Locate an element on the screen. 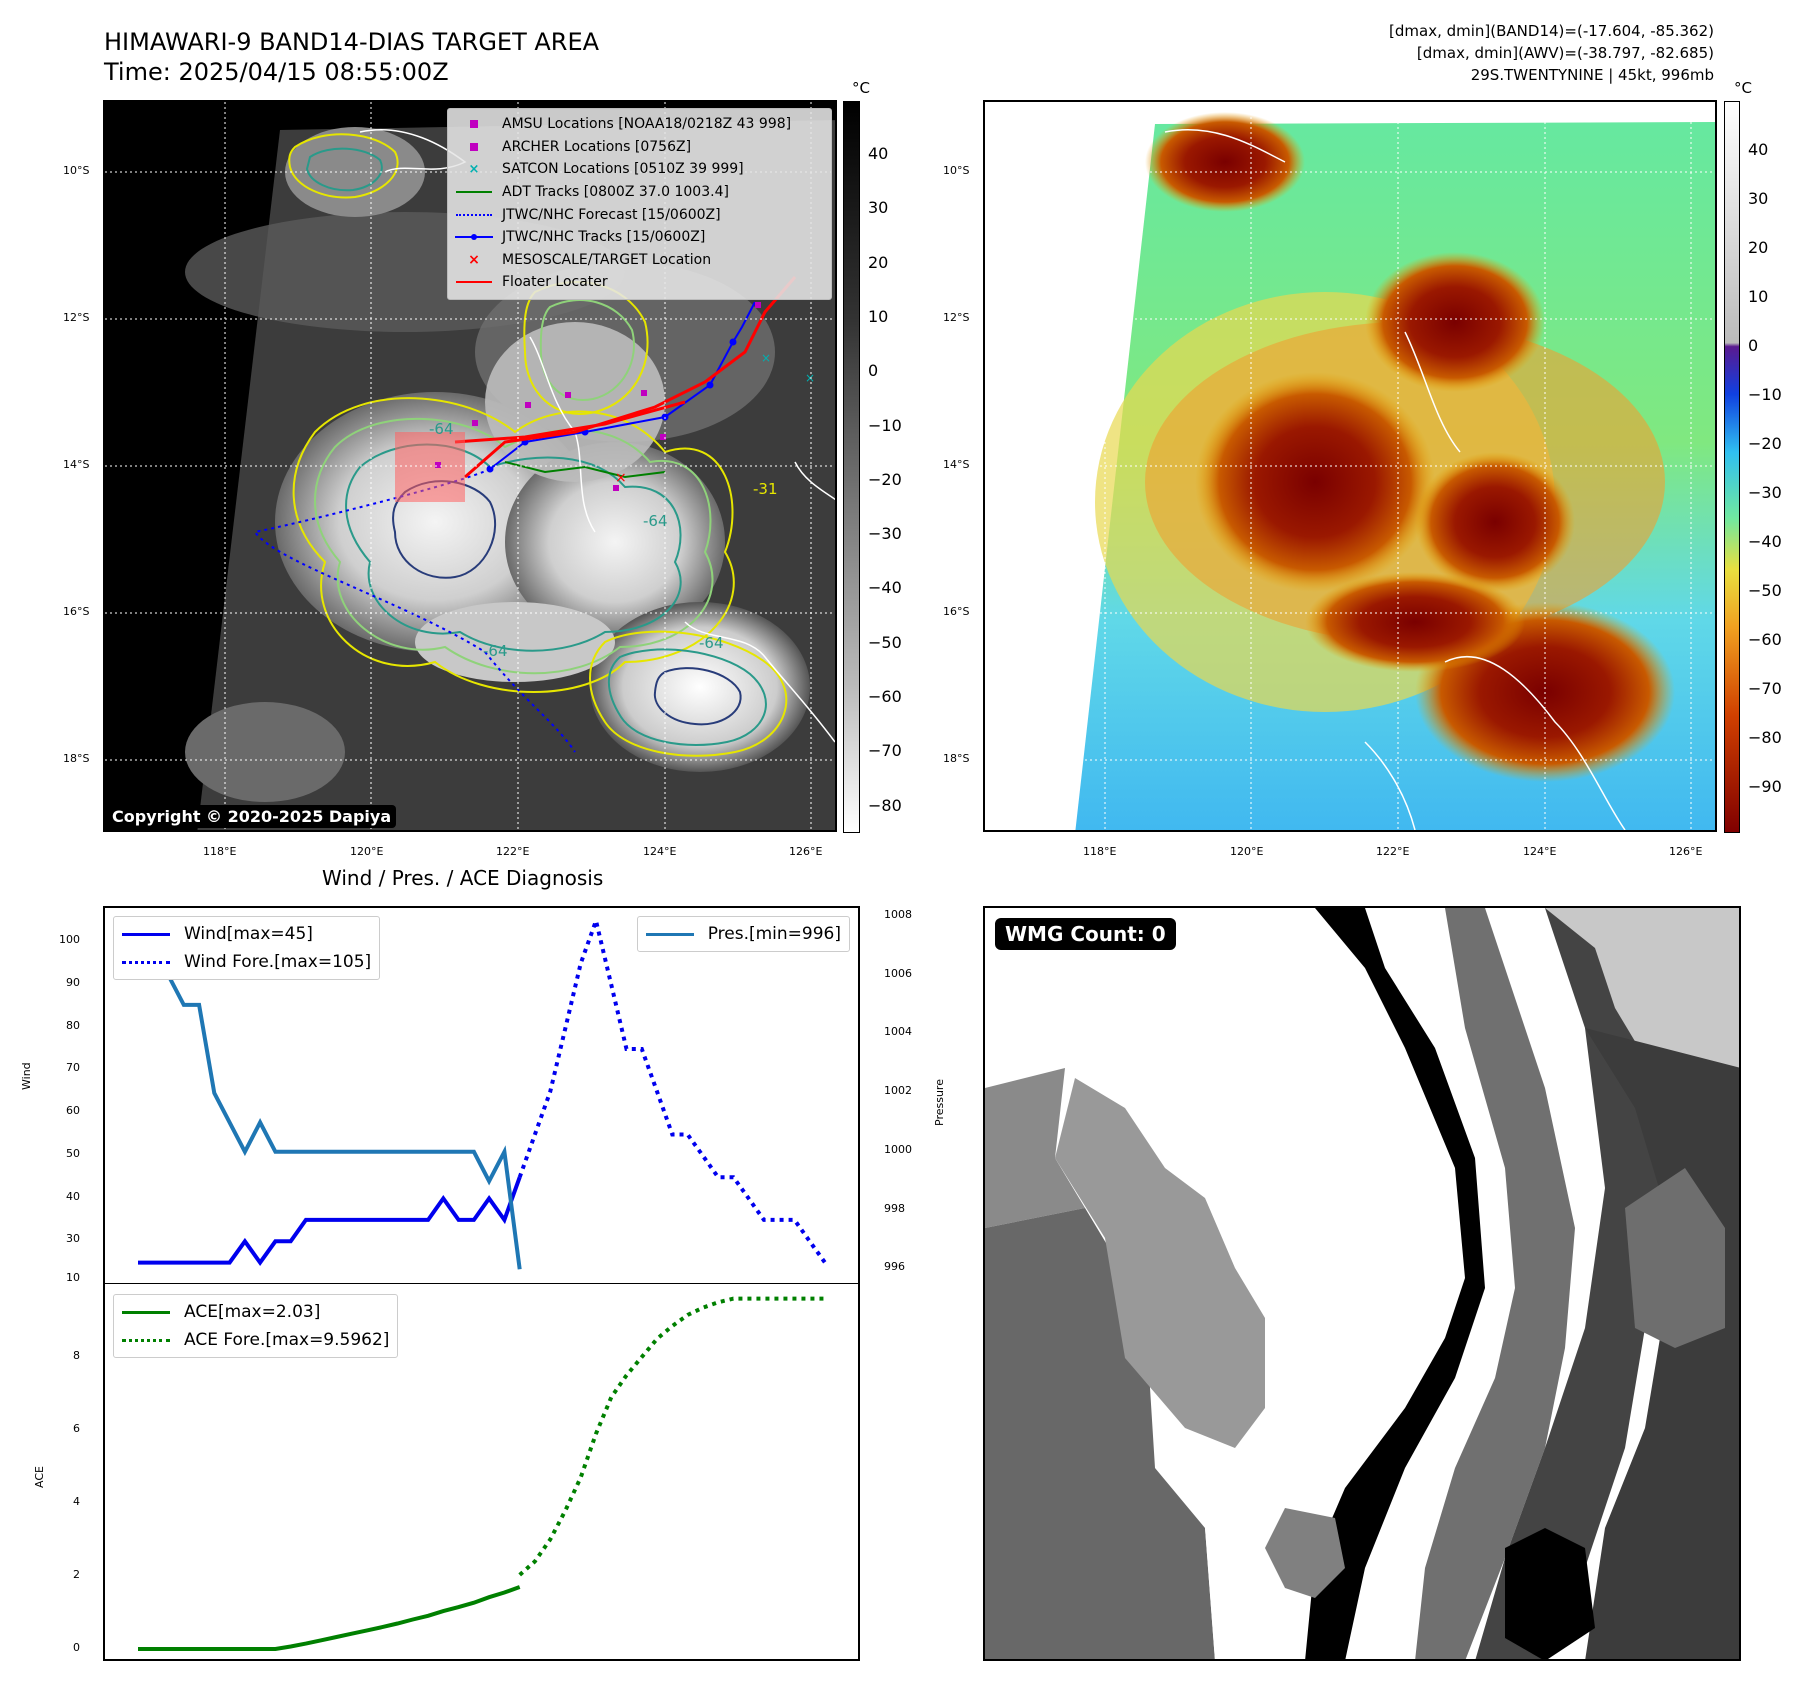 This screenshot has width=1797, height=1690. legend-label: Floater Locater is located at coordinates (555, 282).